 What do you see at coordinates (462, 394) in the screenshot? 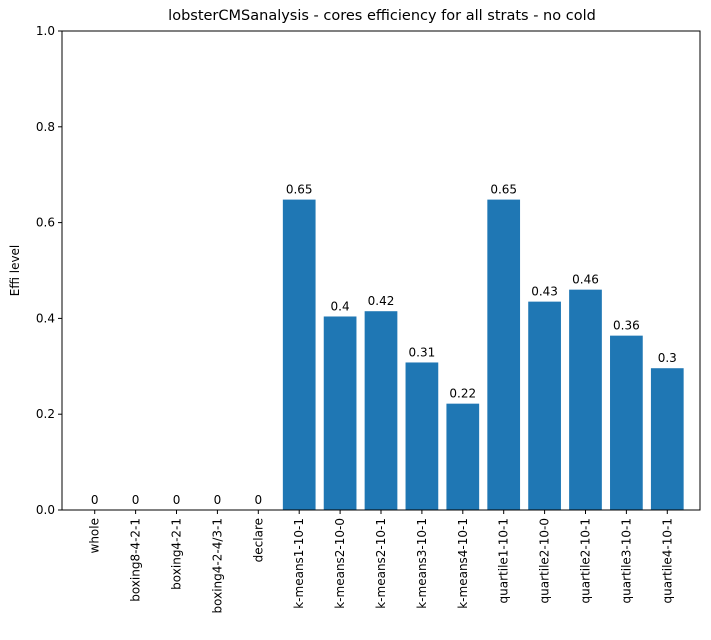
I see `data-label: 0.22` at bounding box center [462, 394].